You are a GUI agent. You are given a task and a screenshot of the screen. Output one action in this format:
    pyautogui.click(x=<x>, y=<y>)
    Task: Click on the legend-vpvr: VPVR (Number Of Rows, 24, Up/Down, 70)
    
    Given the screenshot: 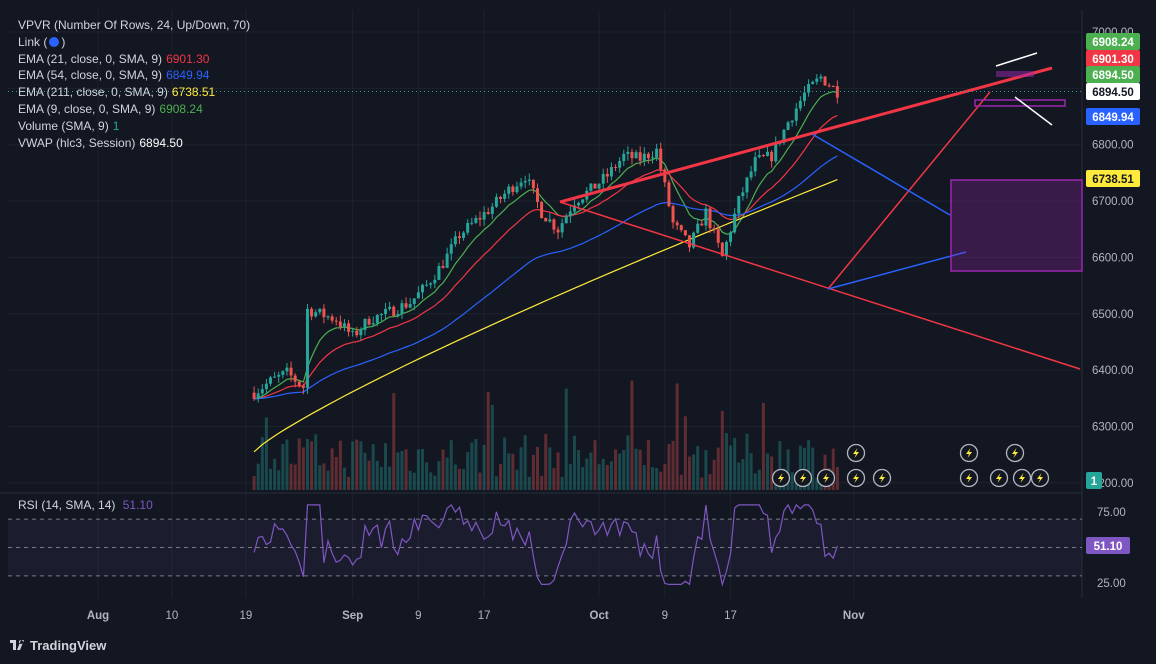 What is the action you would take?
    pyautogui.click(x=134, y=25)
    